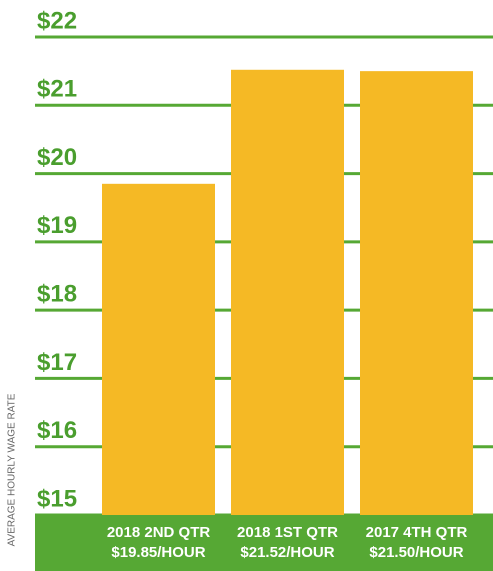  What do you see at coordinates (158, 349) in the screenshot?
I see `bar` at bounding box center [158, 349].